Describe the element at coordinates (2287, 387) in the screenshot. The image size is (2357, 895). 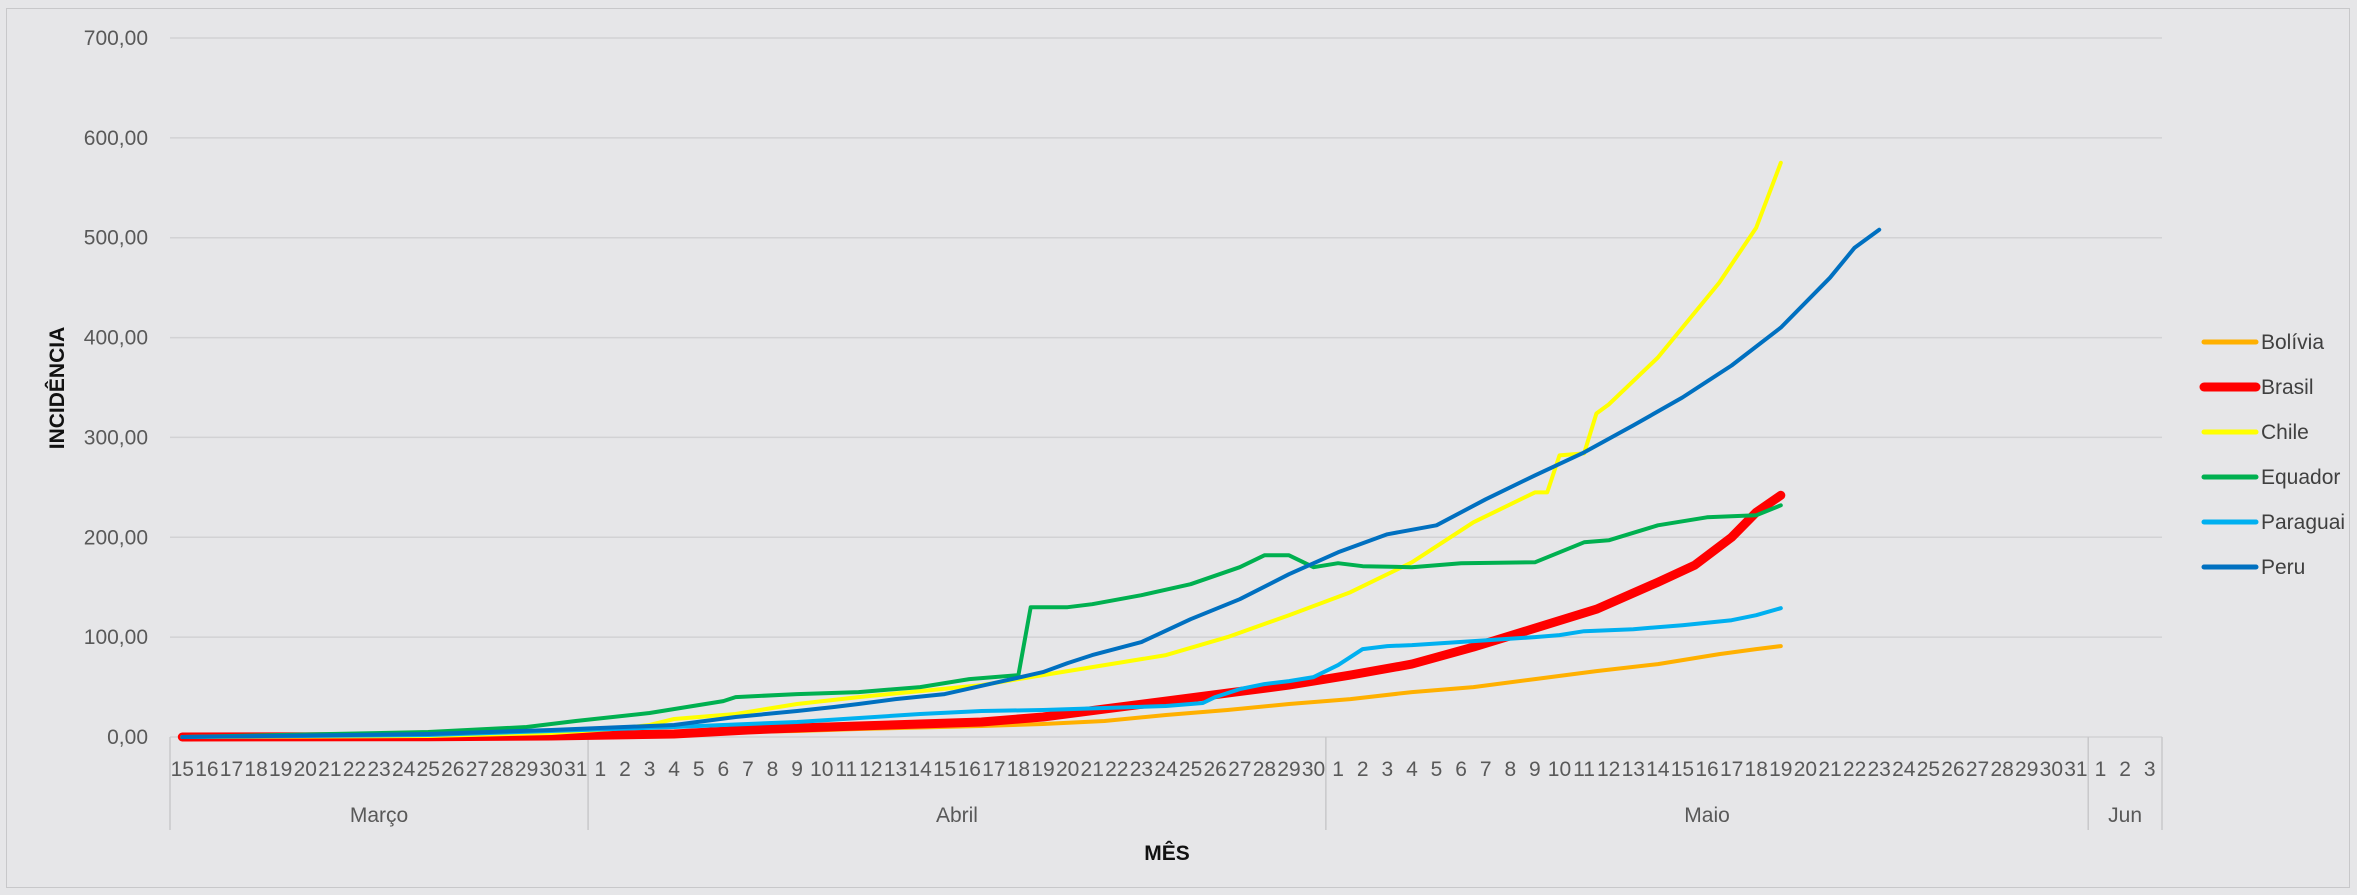
I see `legend-label: Brasil` at that location.